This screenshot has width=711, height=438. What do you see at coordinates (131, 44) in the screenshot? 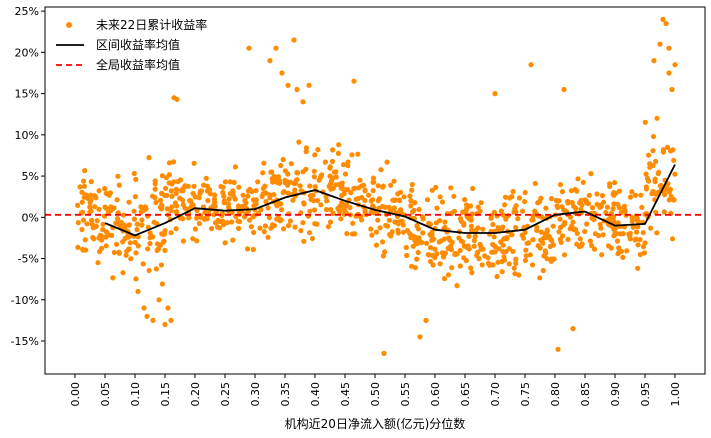
I see `legend: 未来22日累计收益率 区间收益率均值 全局收益率均值` at bounding box center [131, 44].